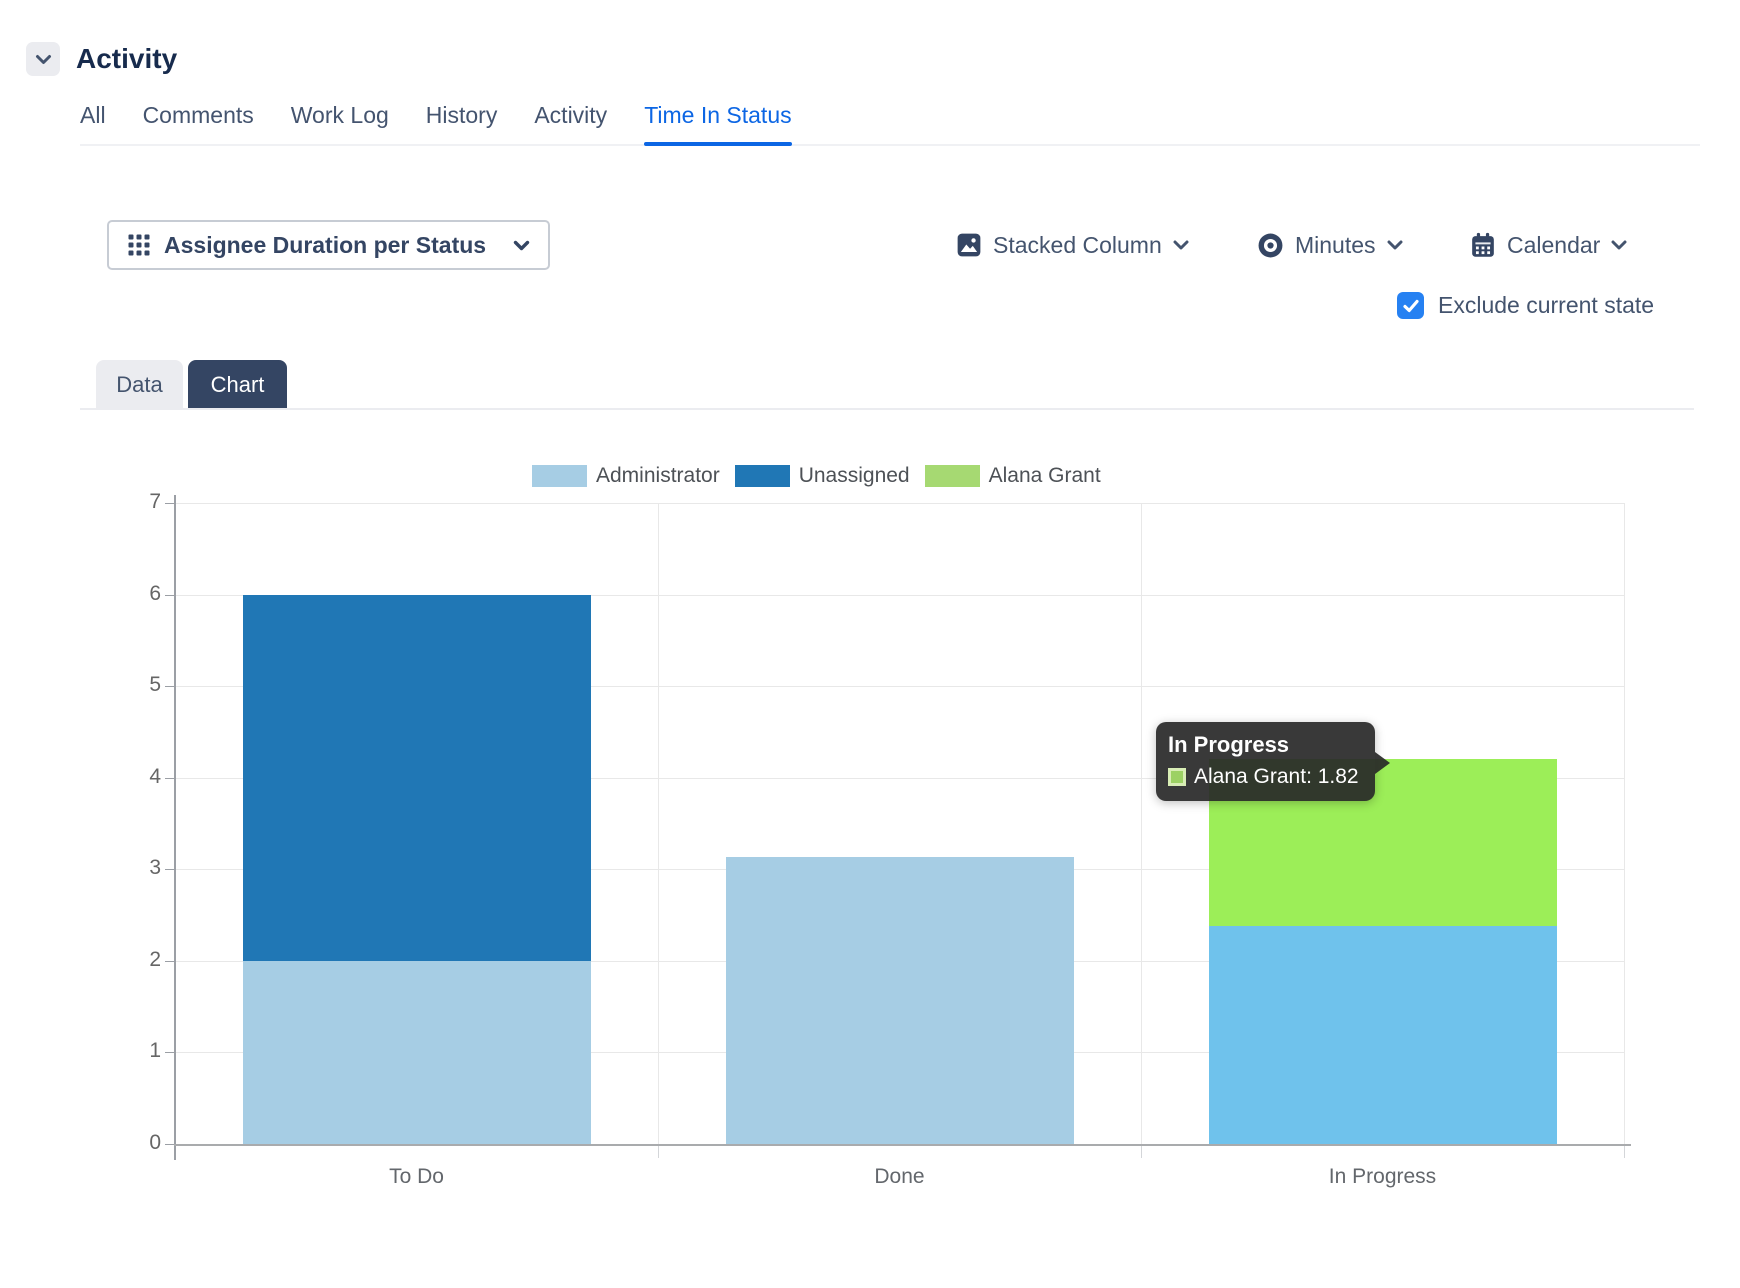 The width and height of the screenshot is (1740, 1288). I want to click on y-axis-label: 4, so click(155, 776).